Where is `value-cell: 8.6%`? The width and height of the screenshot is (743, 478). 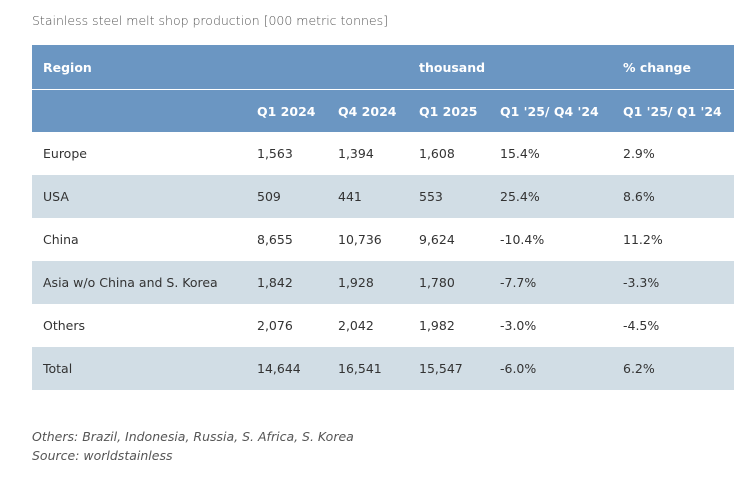
value-cell: 8.6% is located at coordinates (673, 196).